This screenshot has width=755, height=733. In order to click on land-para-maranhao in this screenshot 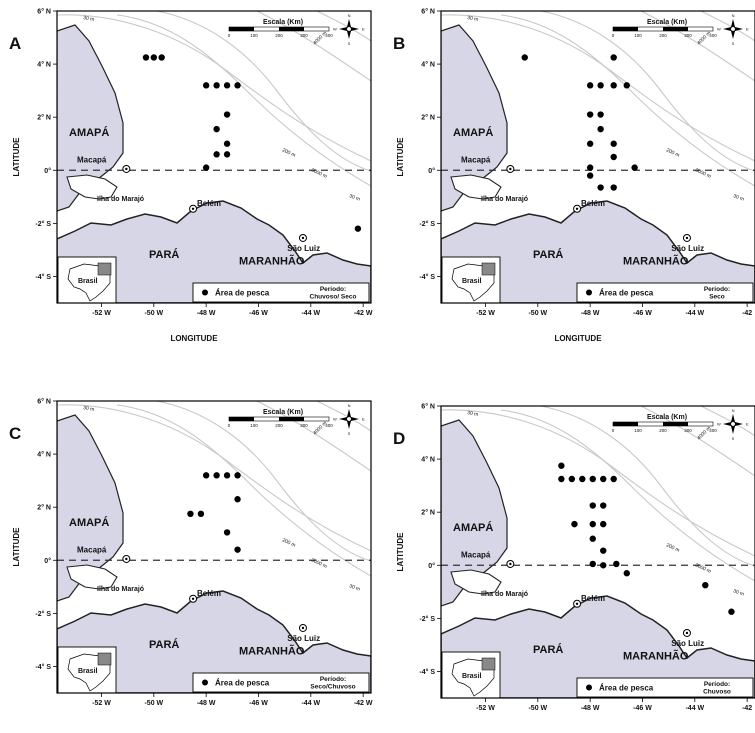, I will do `click(598, 251)`.